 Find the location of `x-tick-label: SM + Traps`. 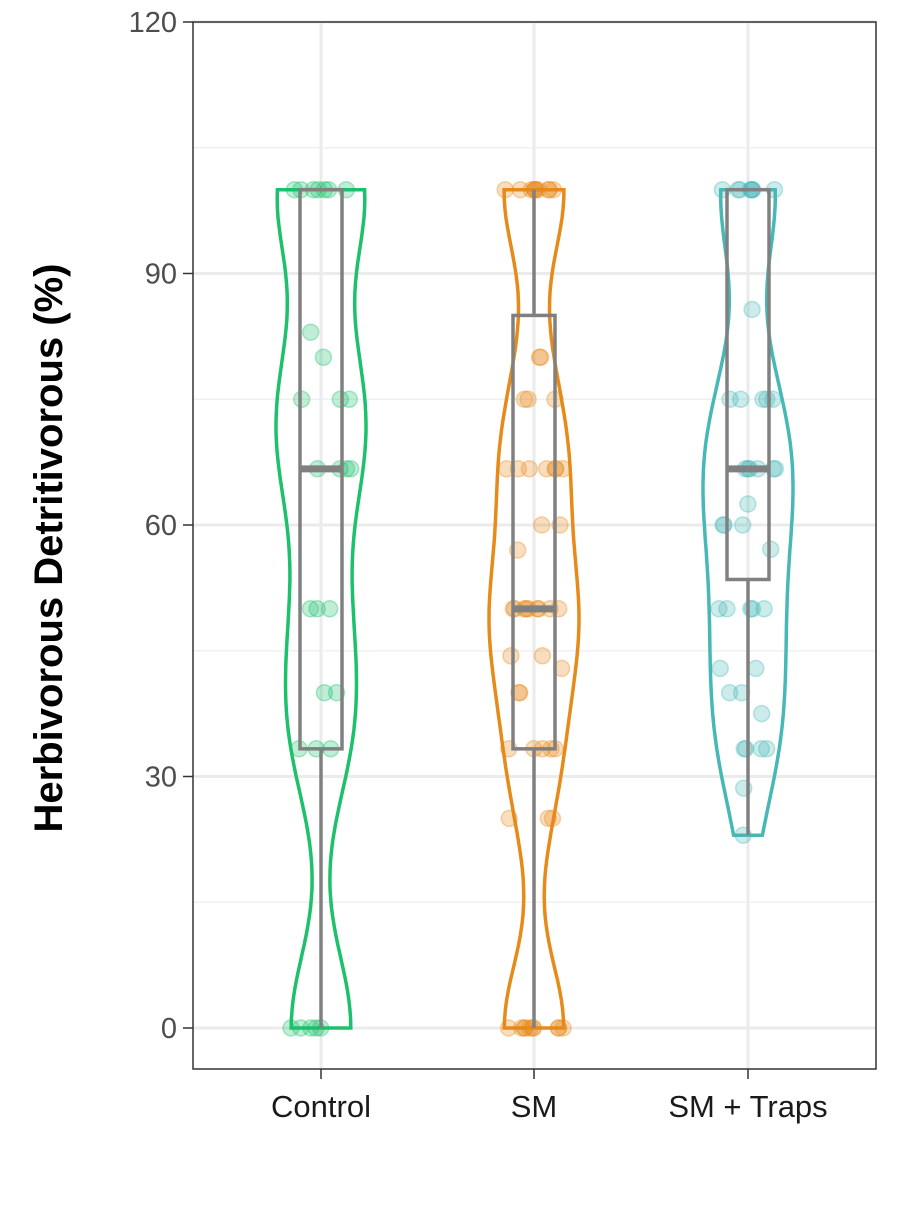

x-tick-label: SM + Traps is located at coordinates (747, 1106).